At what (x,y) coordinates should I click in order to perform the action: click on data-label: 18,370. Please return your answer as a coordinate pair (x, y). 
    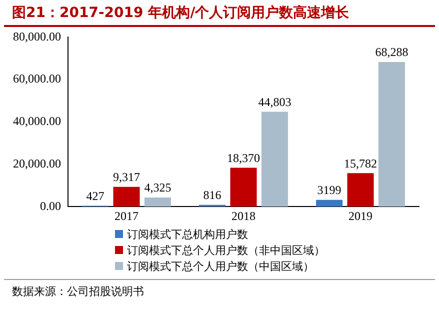
    Looking at the image, I should click on (243, 157).